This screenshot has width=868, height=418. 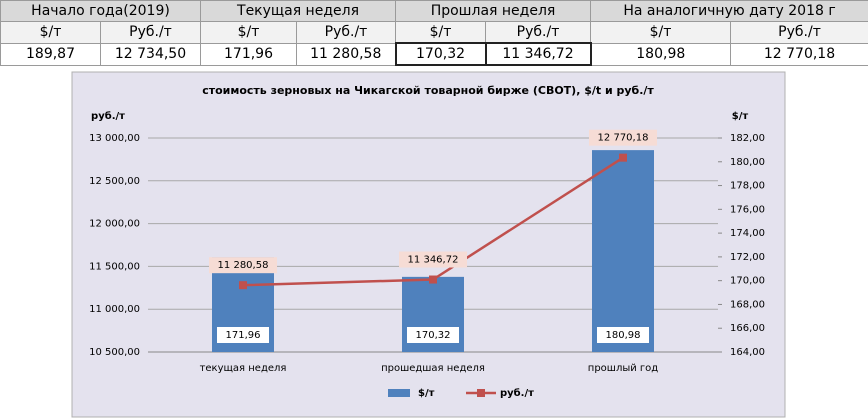 I want to click on header-cell: Прошлая неделя, so click(x=493, y=11).